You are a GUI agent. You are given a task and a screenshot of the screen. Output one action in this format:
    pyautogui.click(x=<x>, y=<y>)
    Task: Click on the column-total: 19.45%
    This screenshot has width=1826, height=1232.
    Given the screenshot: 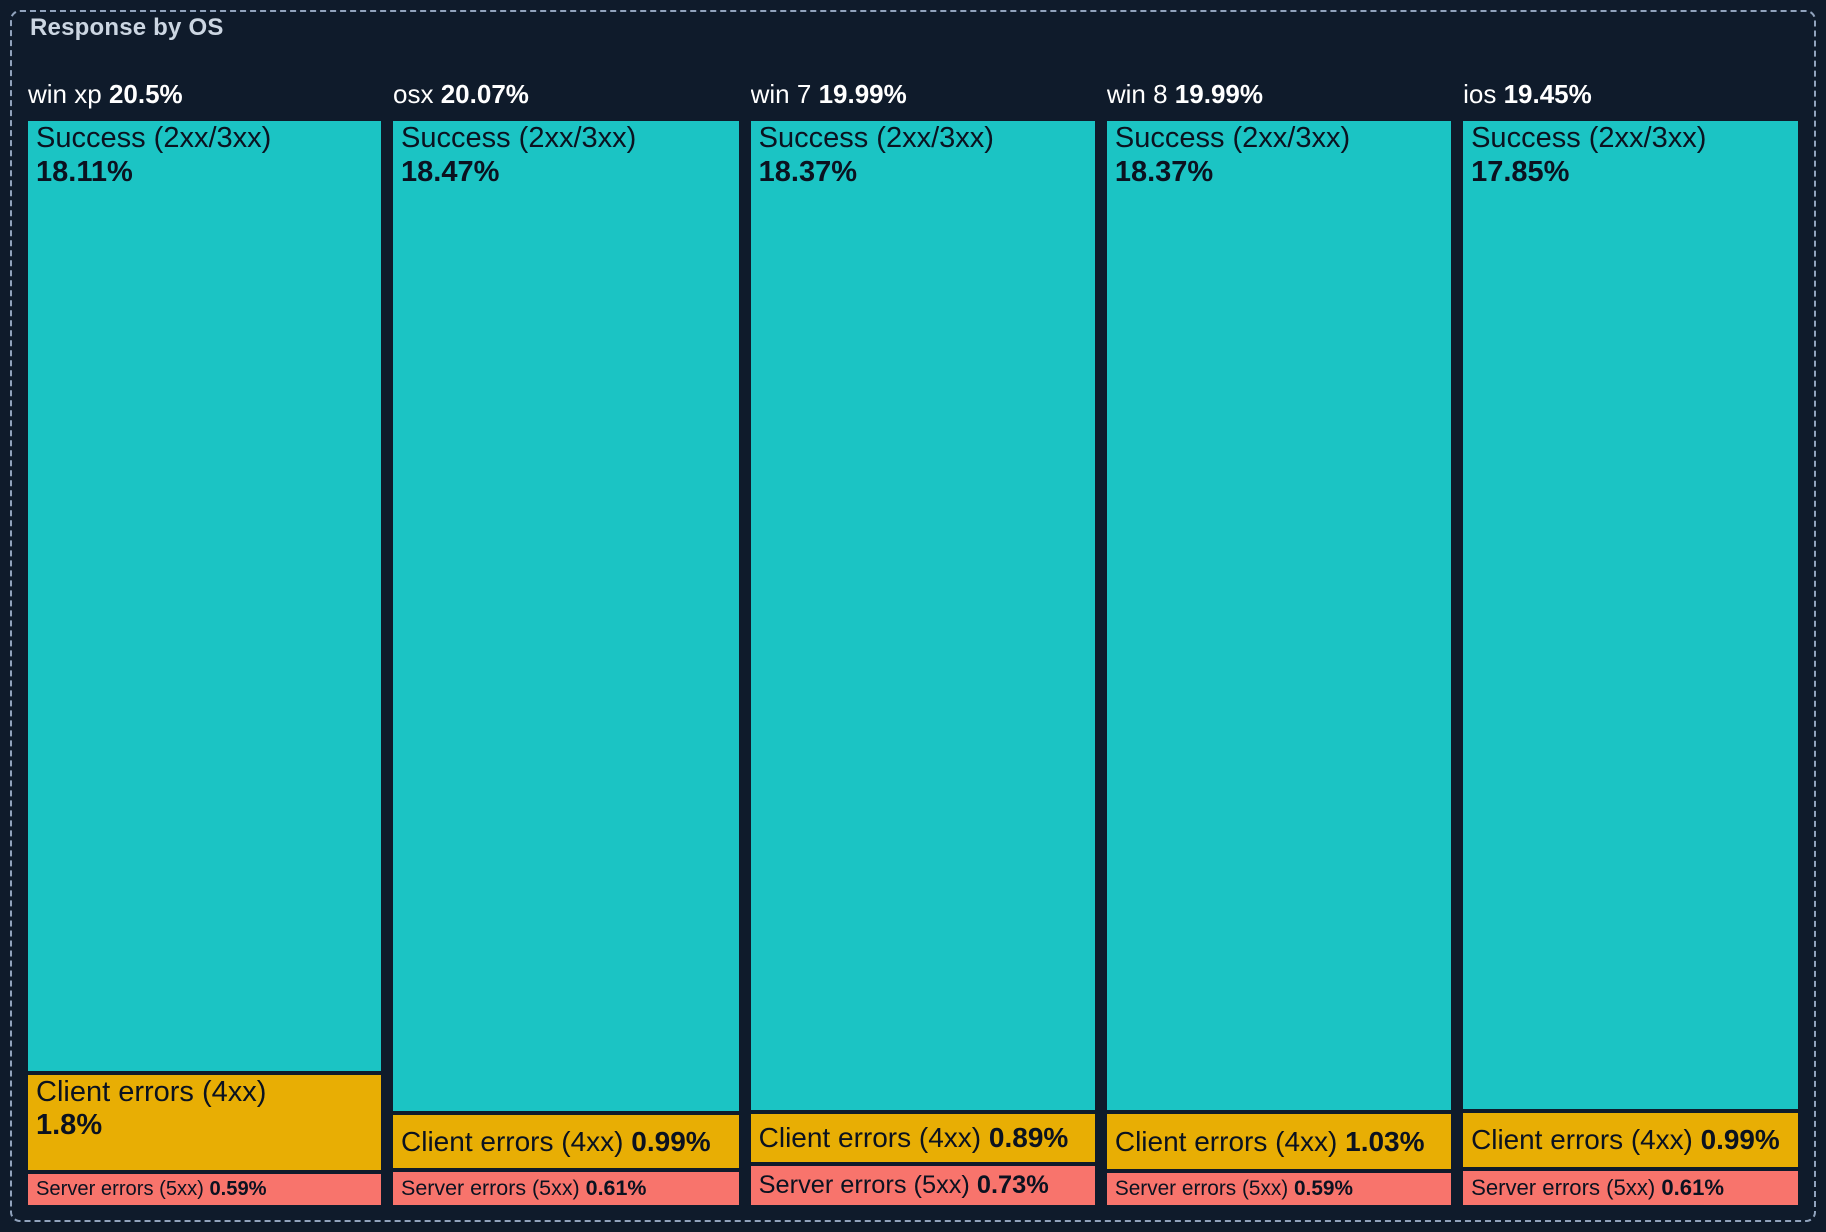 What is the action you would take?
    pyautogui.click(x=1547, y=94)
    